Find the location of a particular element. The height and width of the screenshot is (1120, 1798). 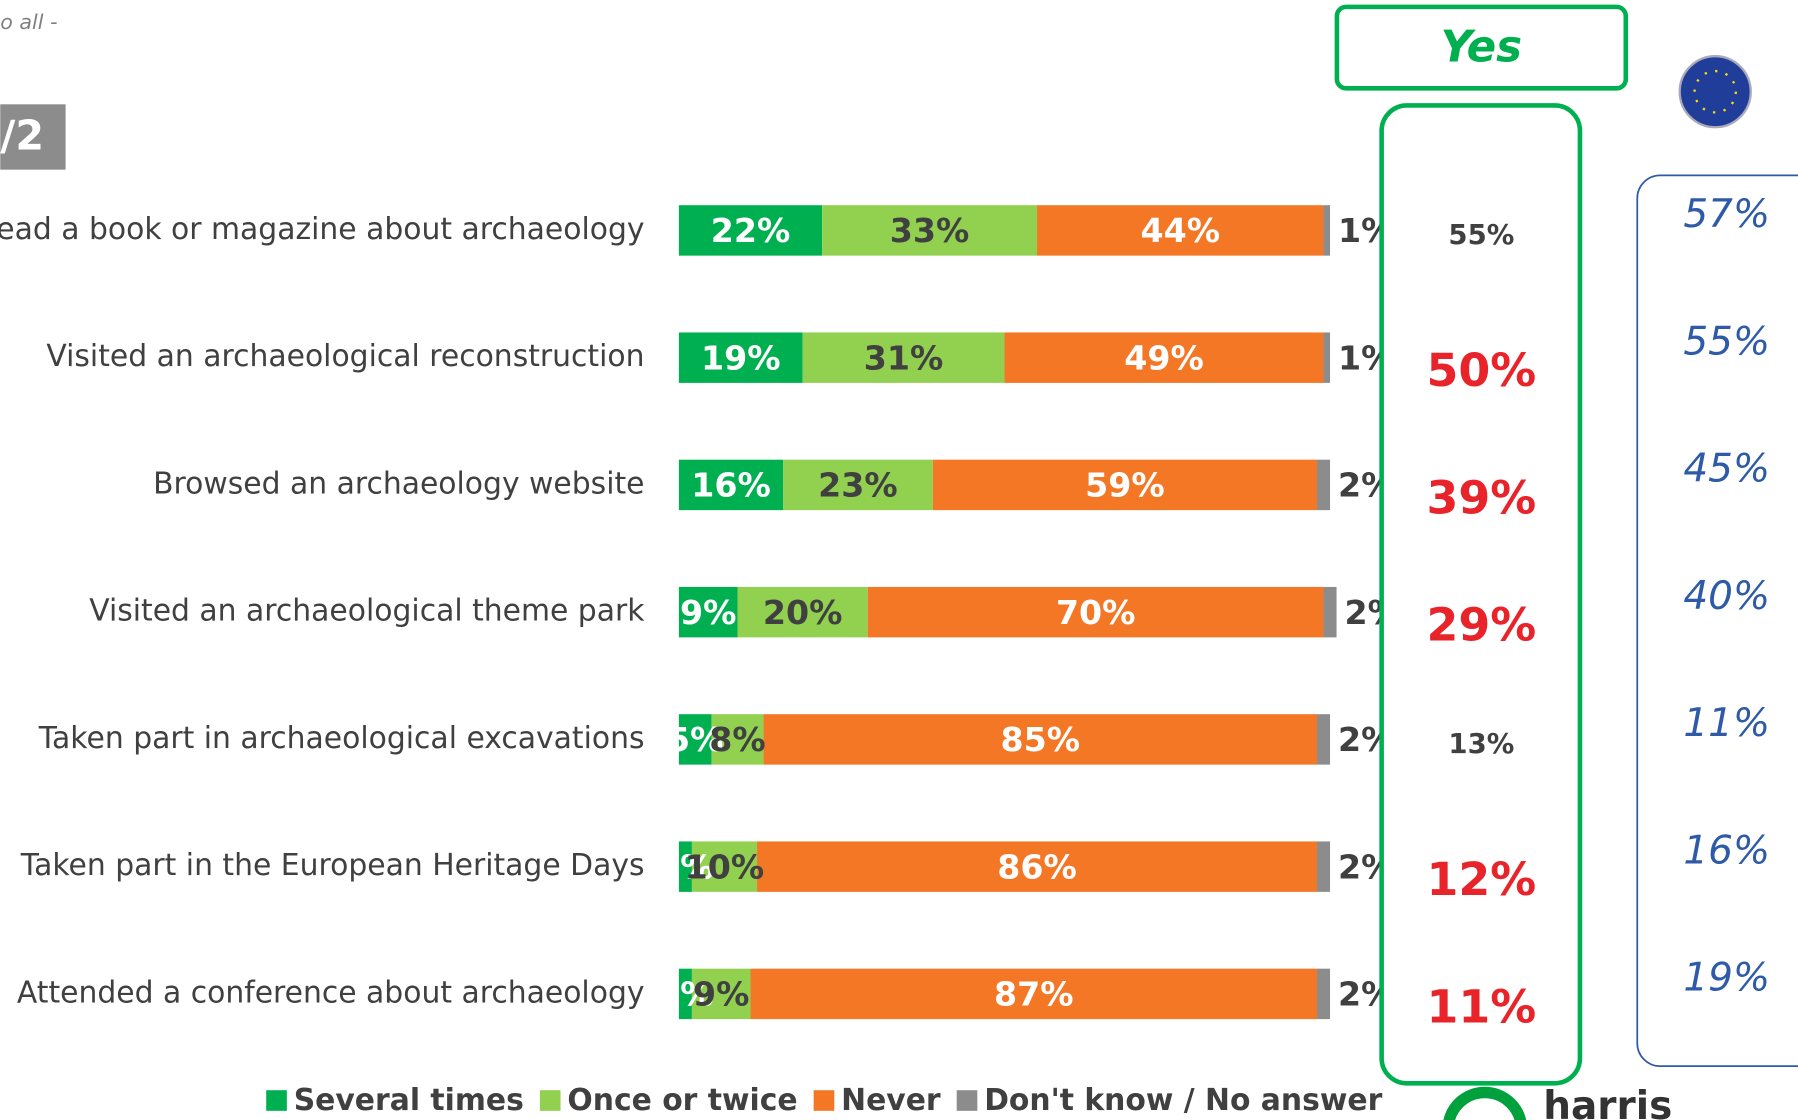

eu-flag is located at coordinates (1715, 92).